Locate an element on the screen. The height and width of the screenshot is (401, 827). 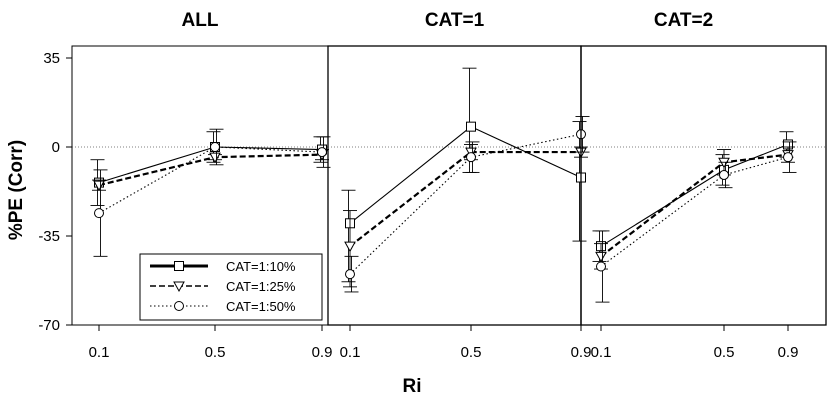
legend-box is located at coordinates (231, 287).